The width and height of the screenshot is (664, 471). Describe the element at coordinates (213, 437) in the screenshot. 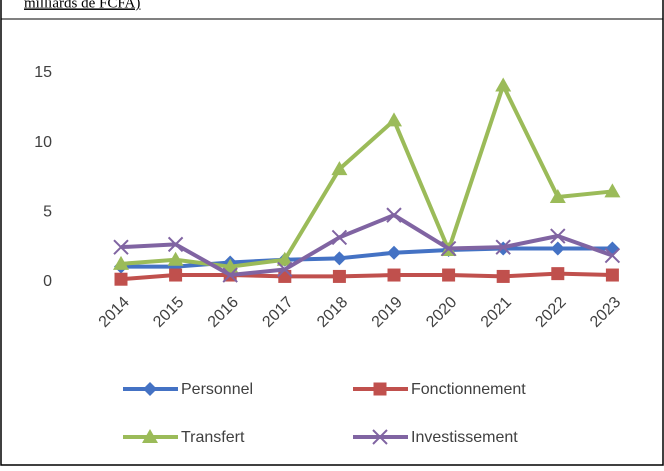

I see `legend-label: Transfert` at that location.